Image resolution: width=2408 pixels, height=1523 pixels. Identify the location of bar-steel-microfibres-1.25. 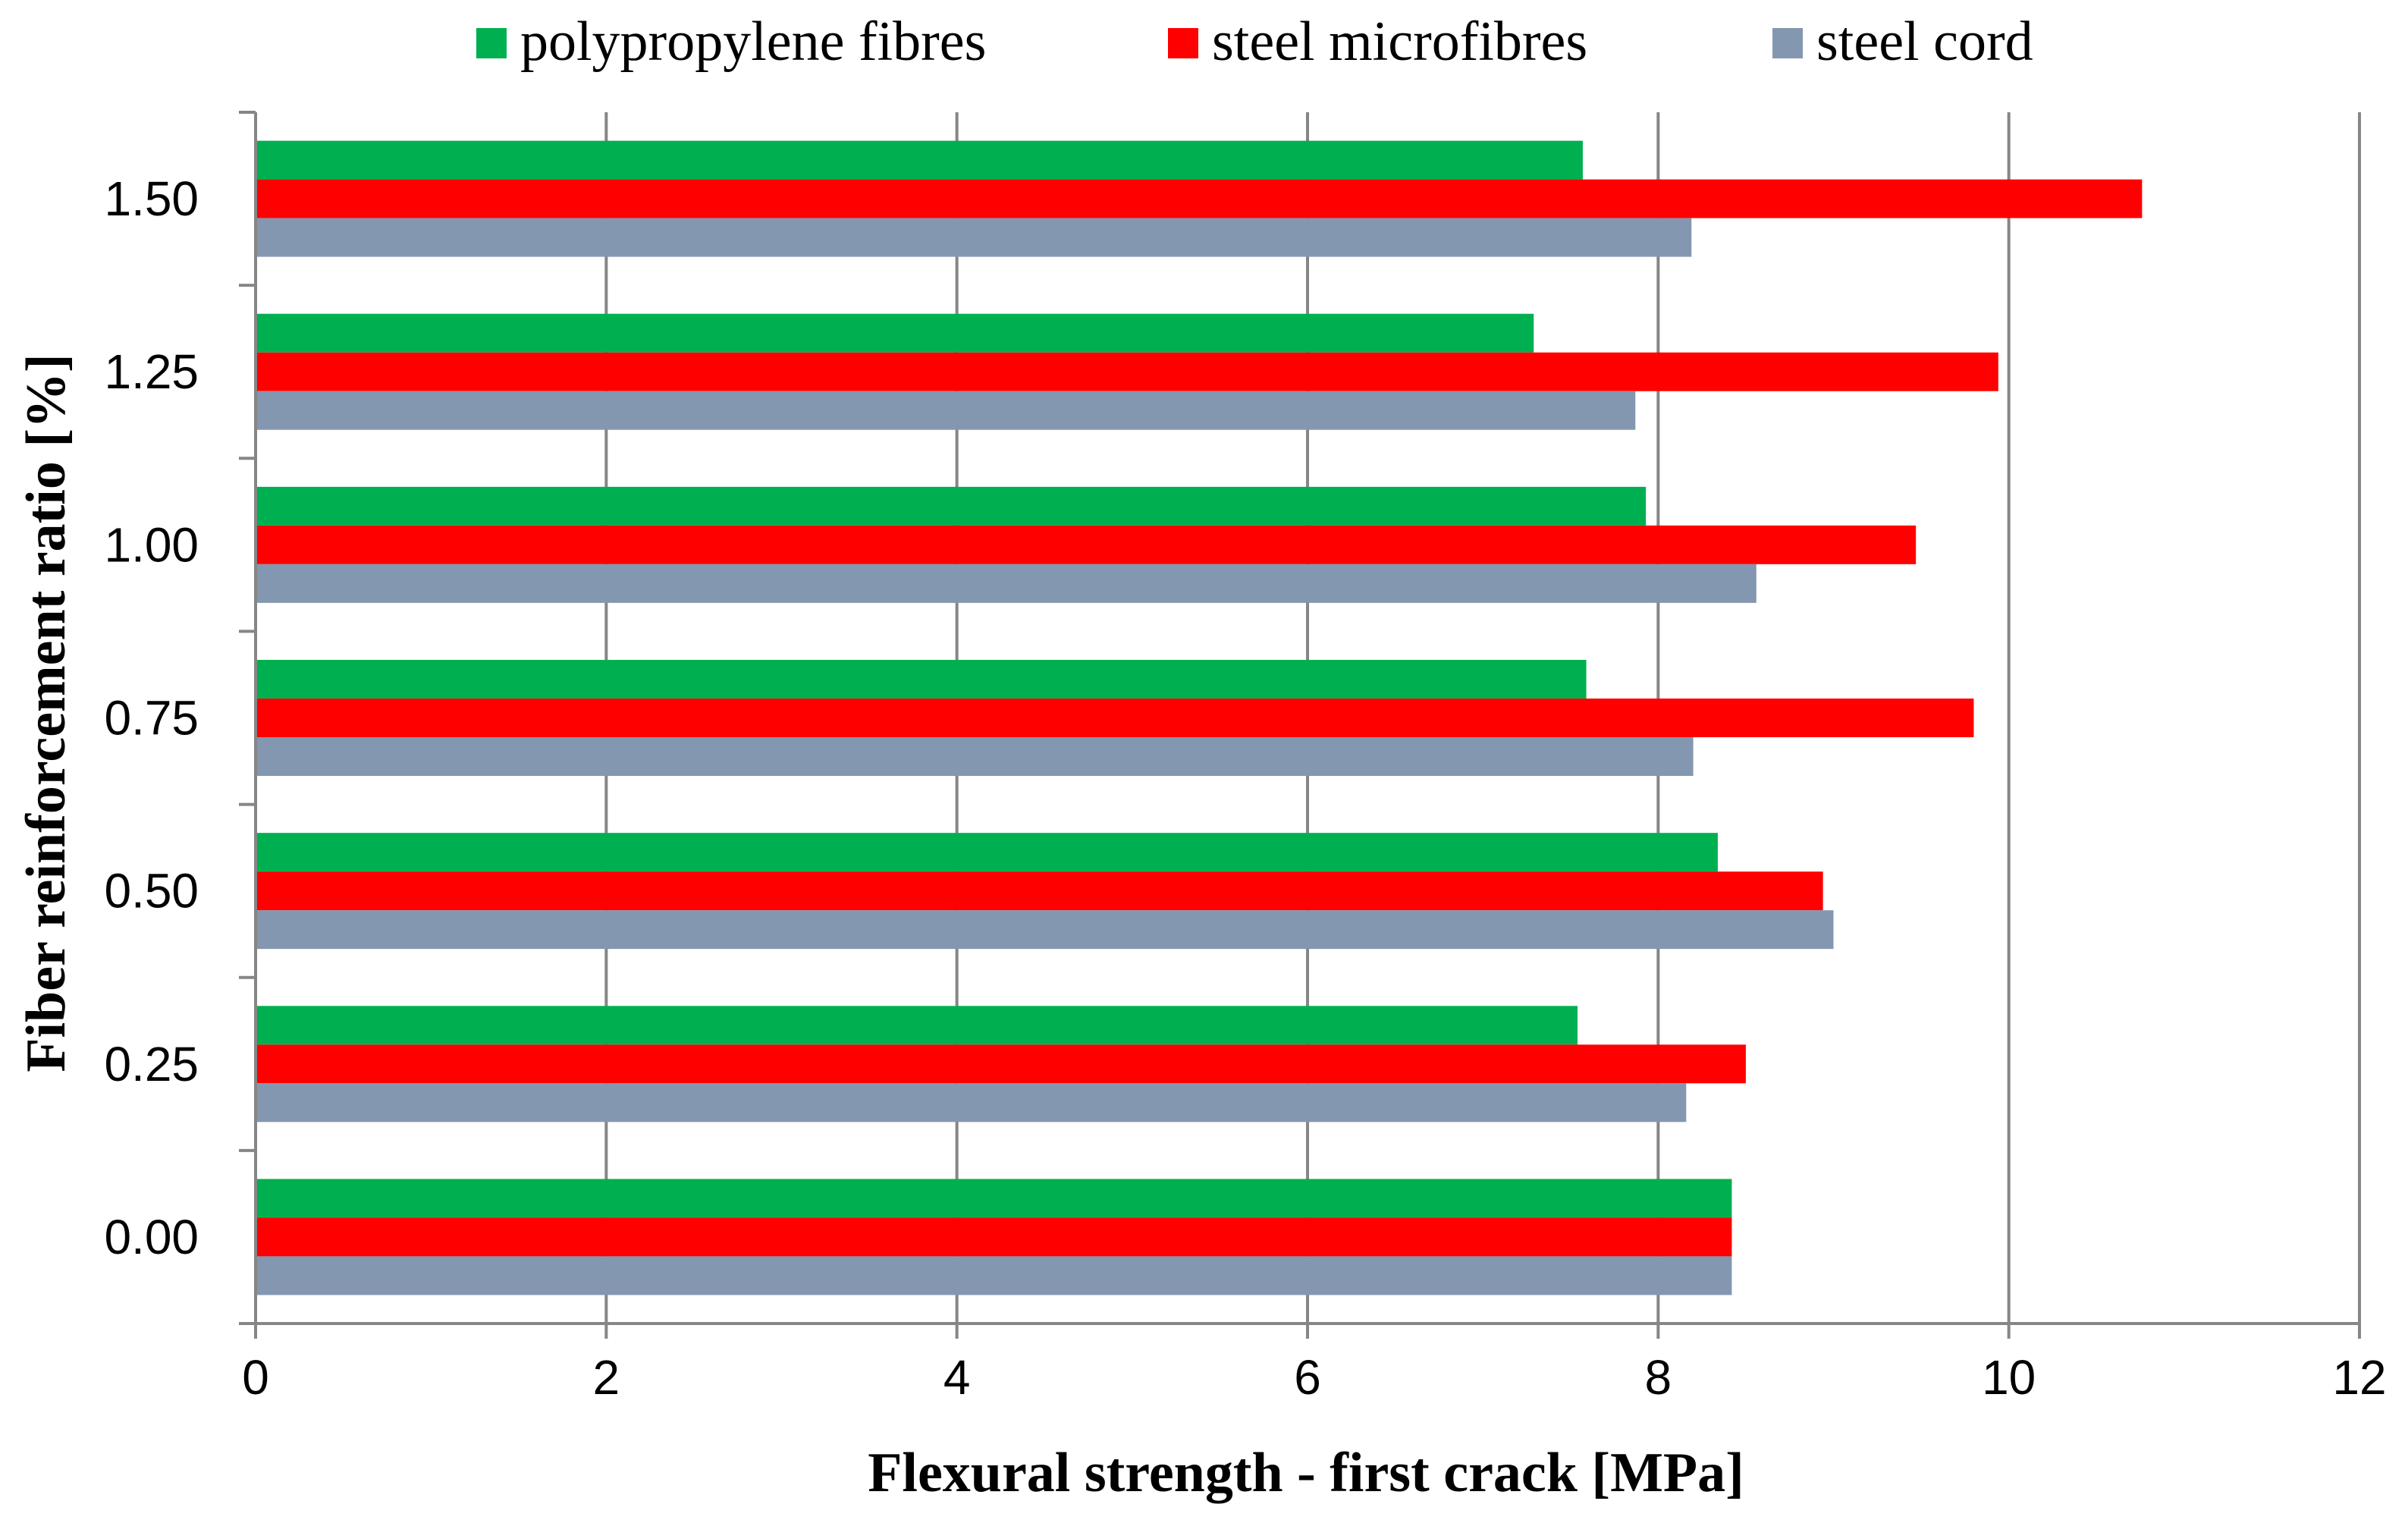
(1127, 371).